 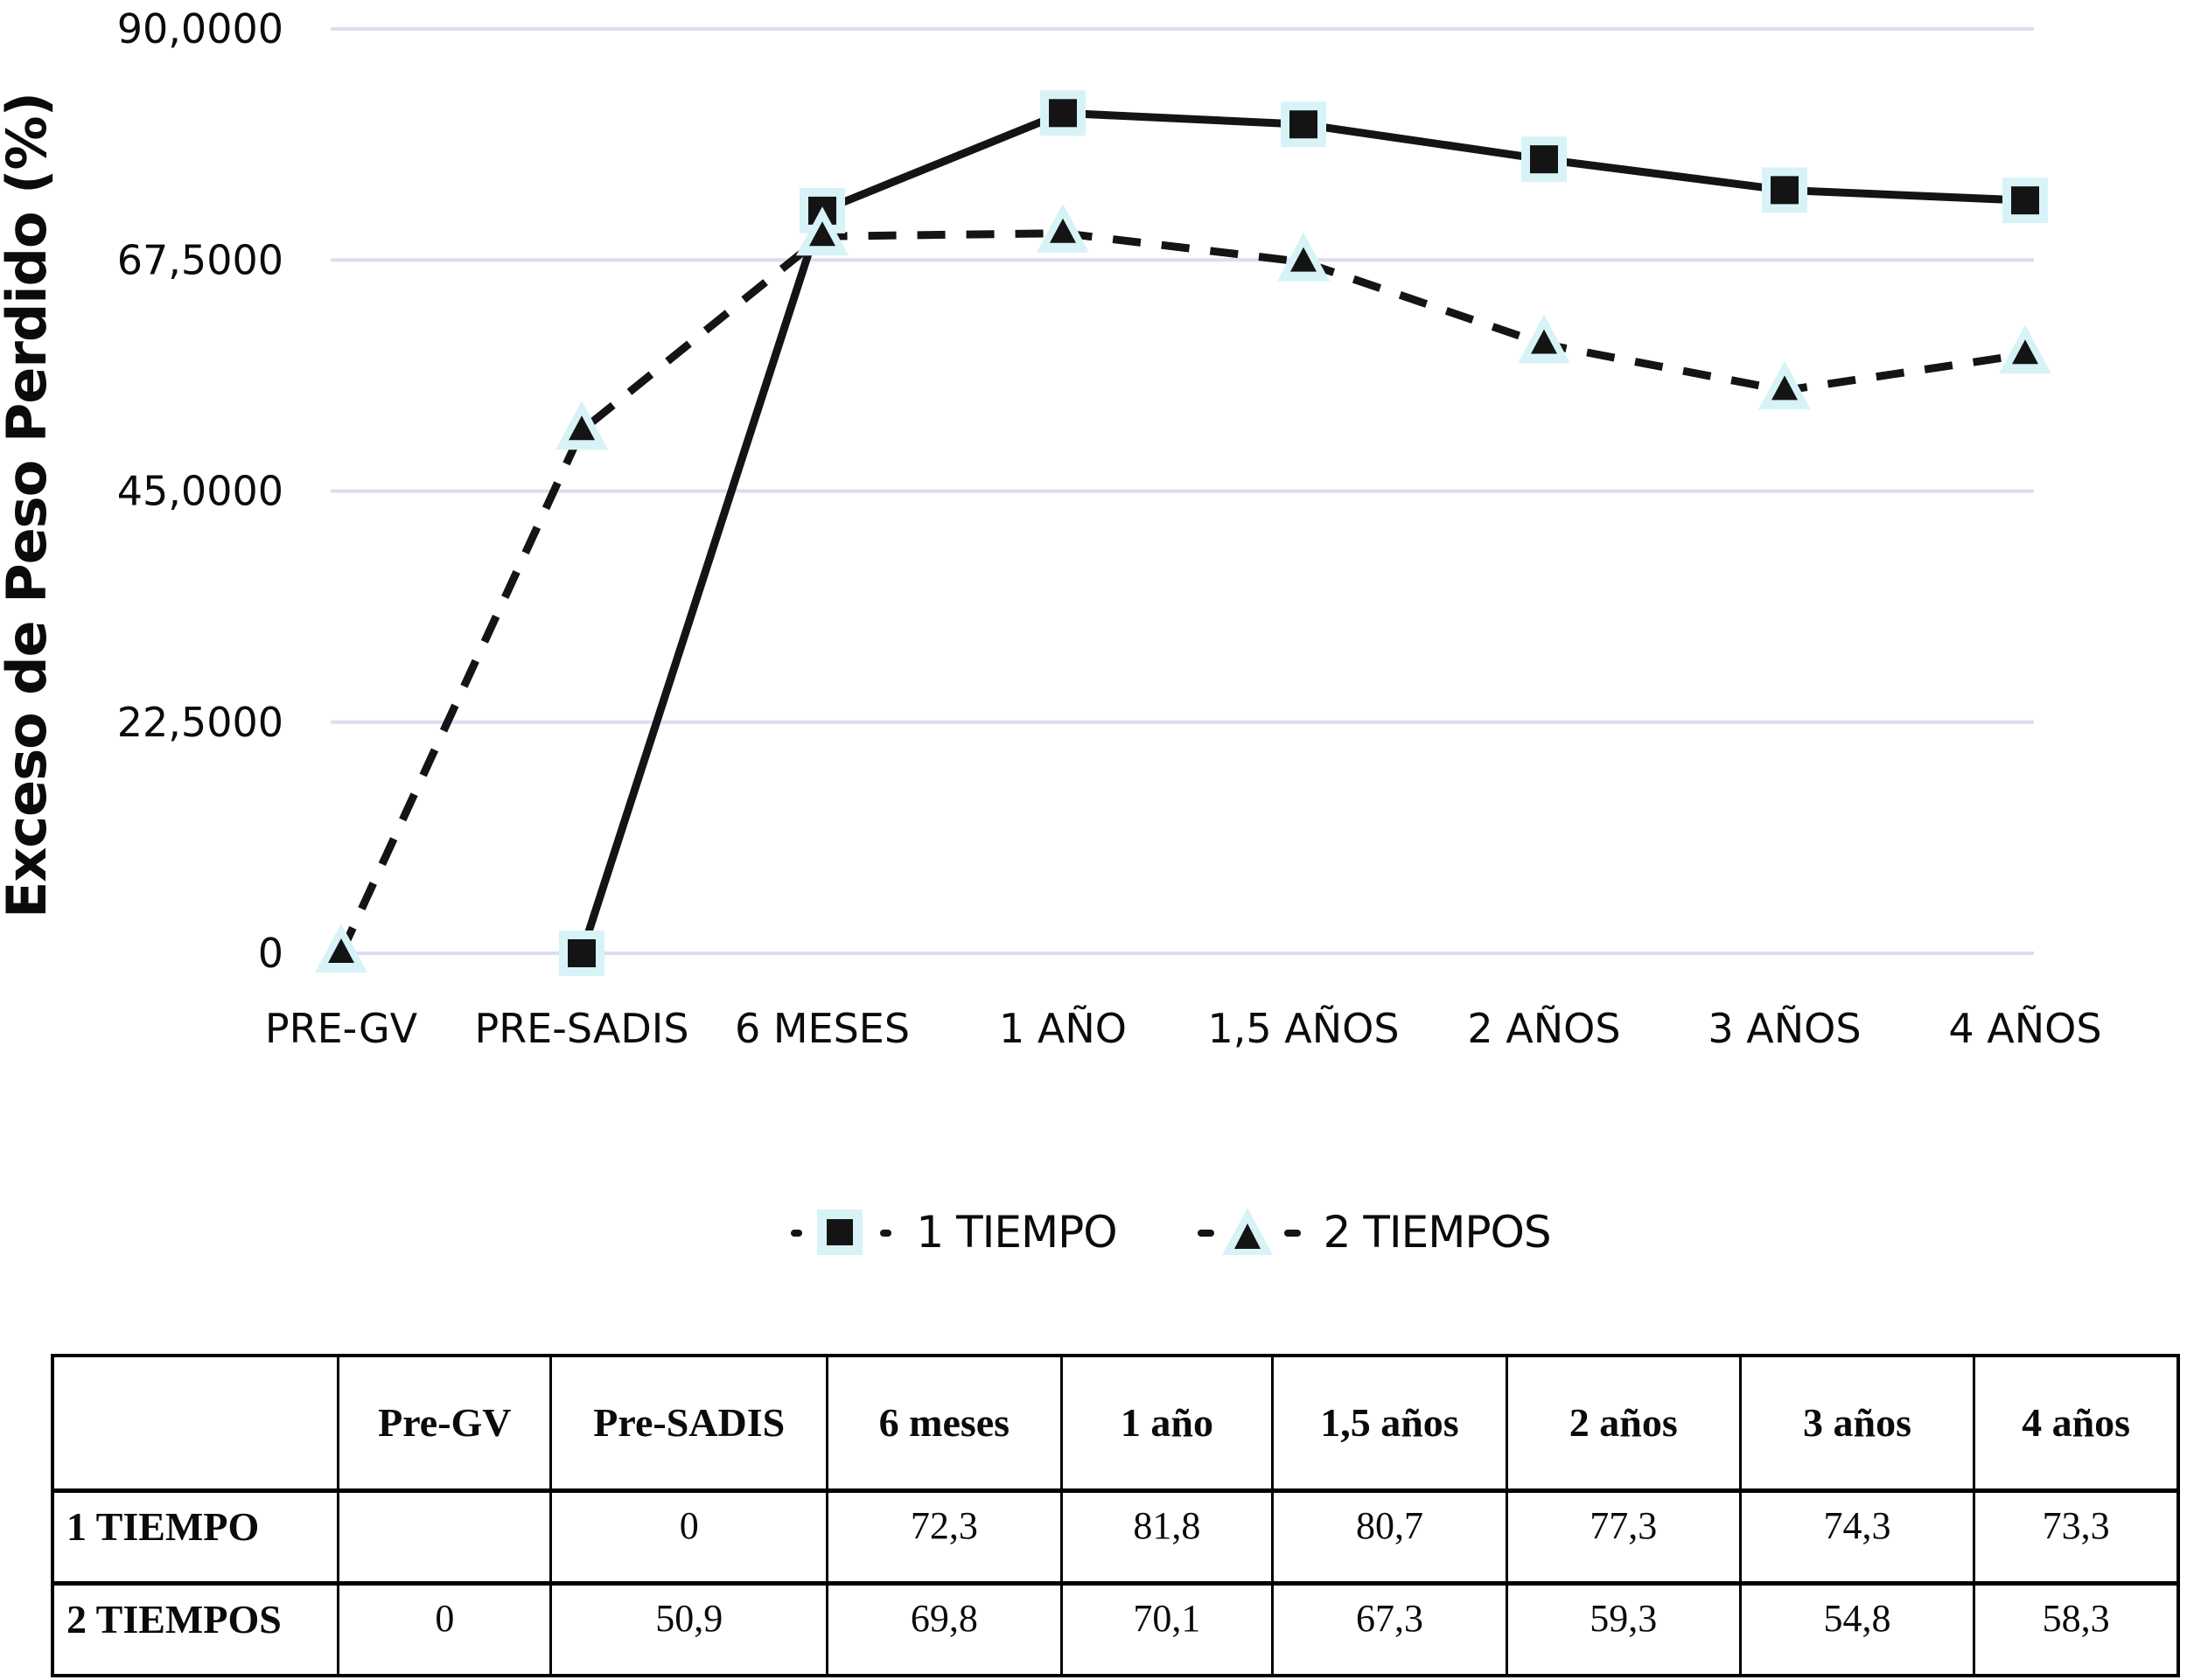 I want to click on column-header-4: 1 año, so click(x=1167, y=1423).